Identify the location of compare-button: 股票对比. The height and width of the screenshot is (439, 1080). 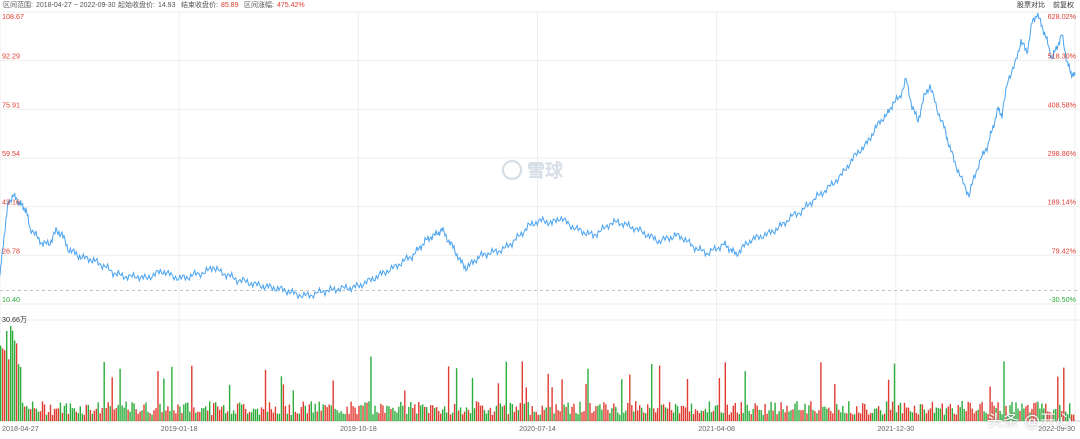
(1031, 5).